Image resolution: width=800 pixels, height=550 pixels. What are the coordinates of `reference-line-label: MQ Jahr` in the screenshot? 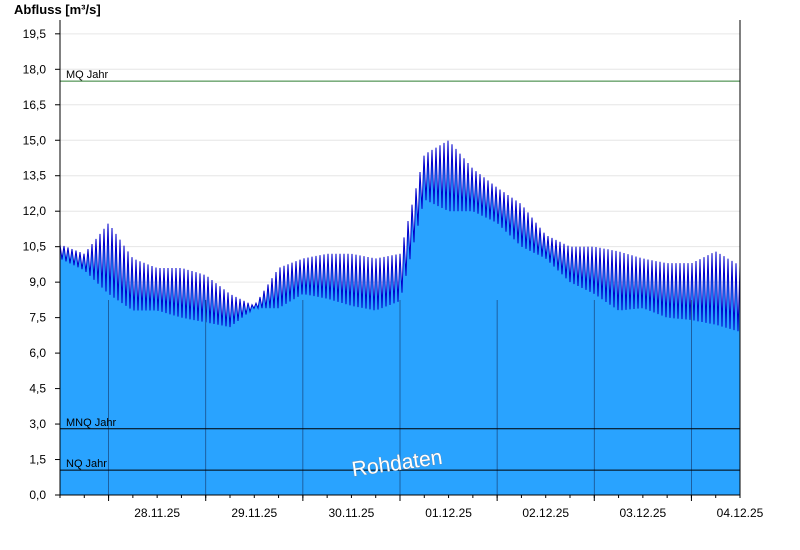 It's located at (87, 75).